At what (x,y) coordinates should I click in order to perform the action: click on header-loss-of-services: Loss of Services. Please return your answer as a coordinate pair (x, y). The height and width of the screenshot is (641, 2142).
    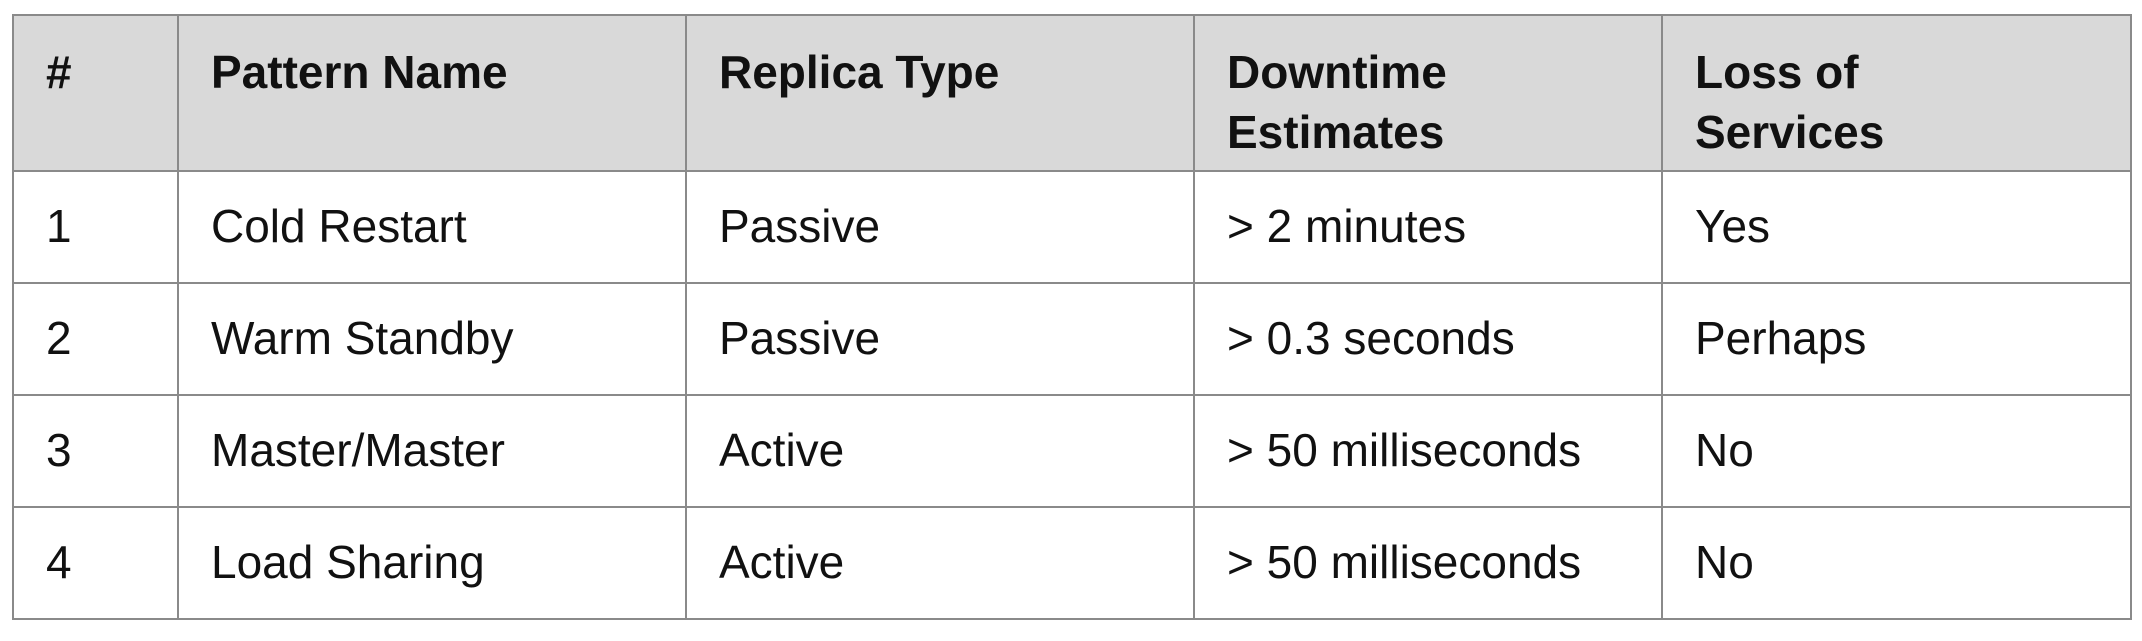
    Looking at the image, I should click on (1896, 93).